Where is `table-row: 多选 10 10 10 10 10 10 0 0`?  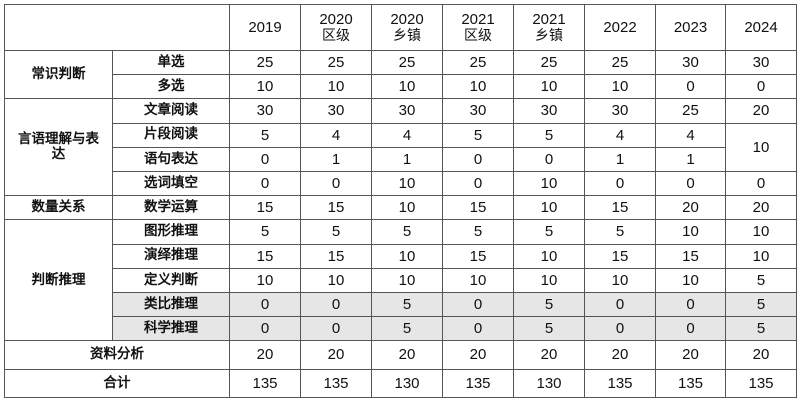 table-row: 多选 10 10 10 10 10 10 0 0 is located at coordinates (401, 87).